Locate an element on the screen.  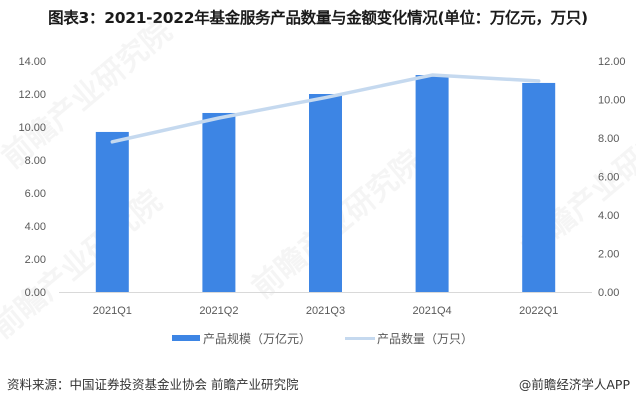
legend-label-bar: 产品规模（万亿元） is located at coordinates (257, 338).